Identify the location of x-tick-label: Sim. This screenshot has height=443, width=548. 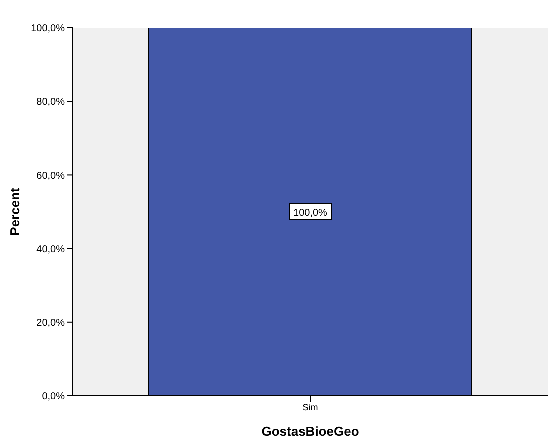
(310, 407).